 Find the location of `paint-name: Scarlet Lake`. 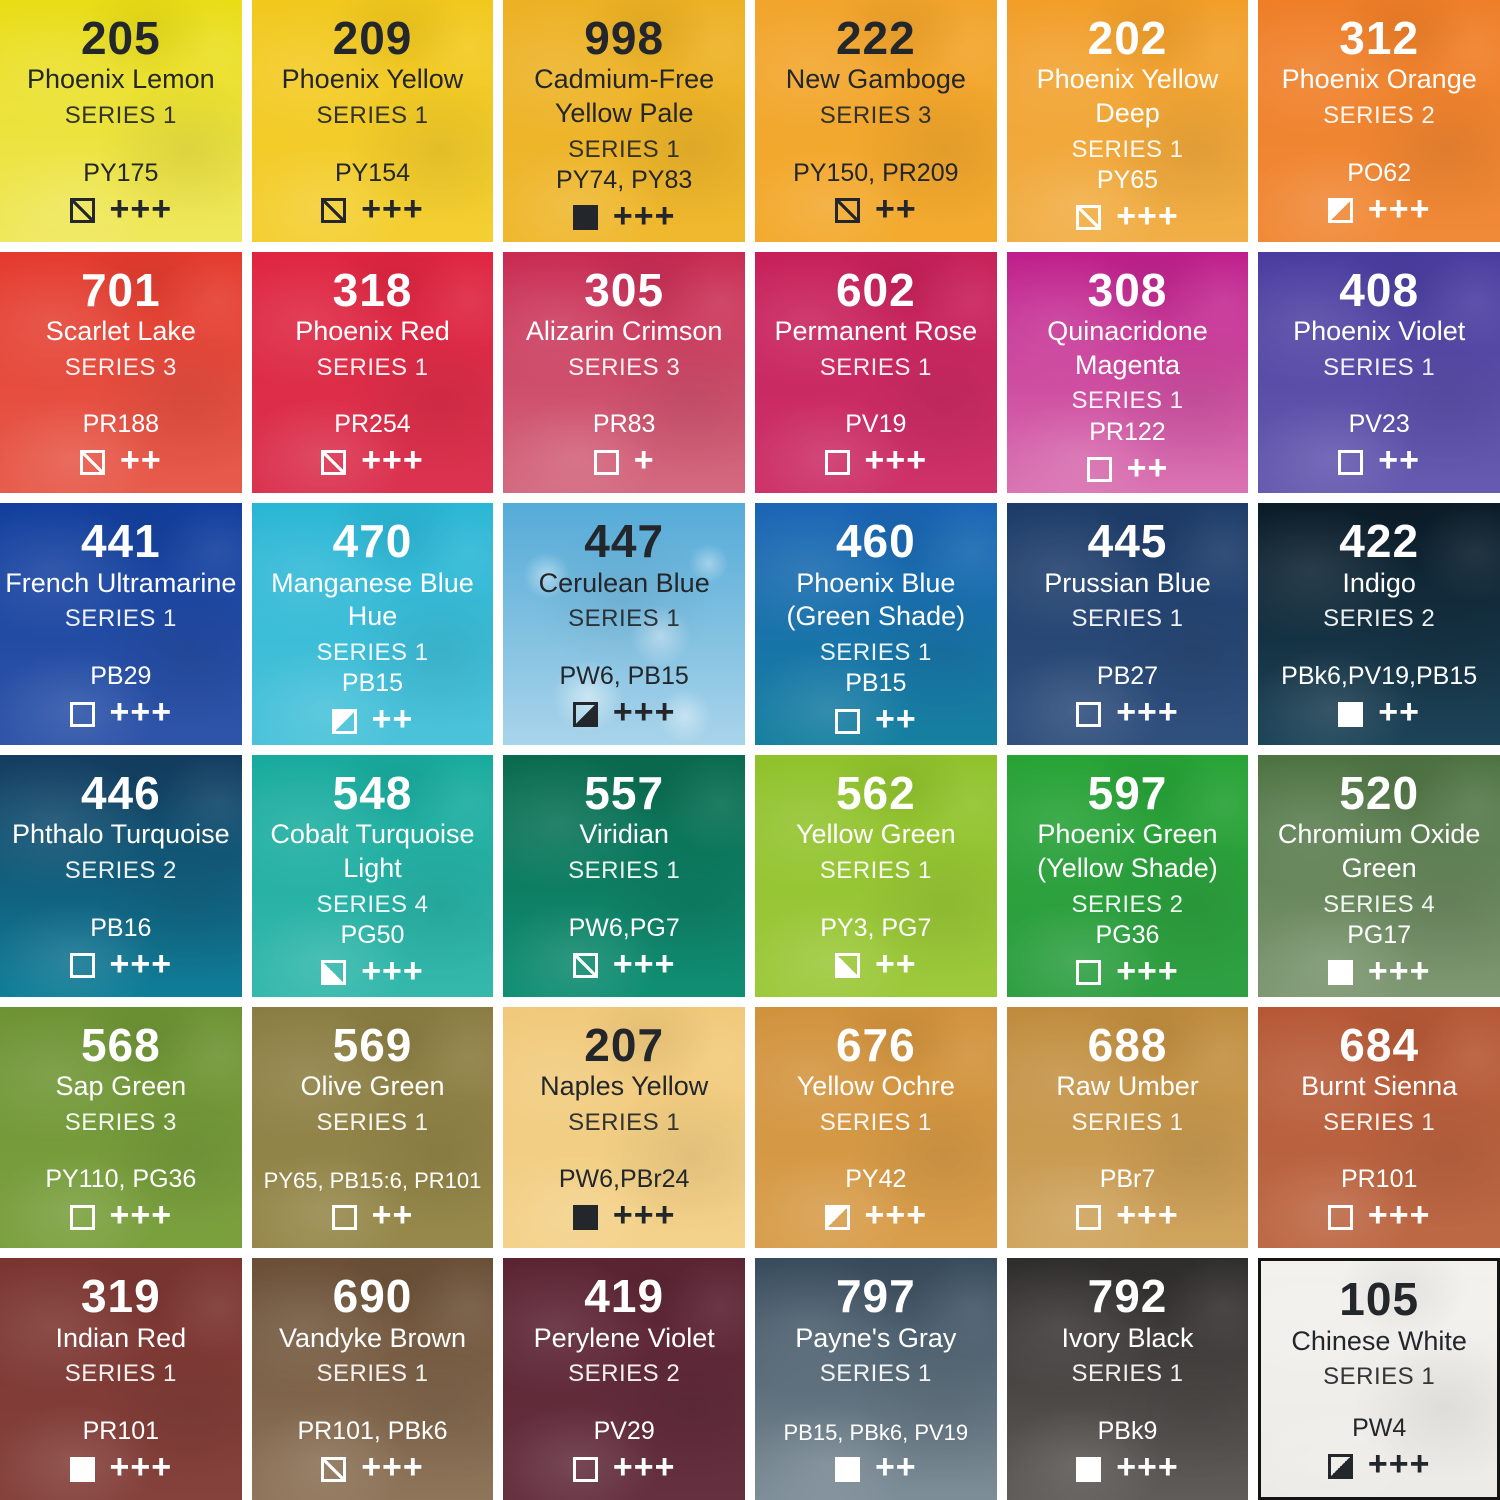

paint-name: Scarlet Lake is located at coordinates (120, 330).